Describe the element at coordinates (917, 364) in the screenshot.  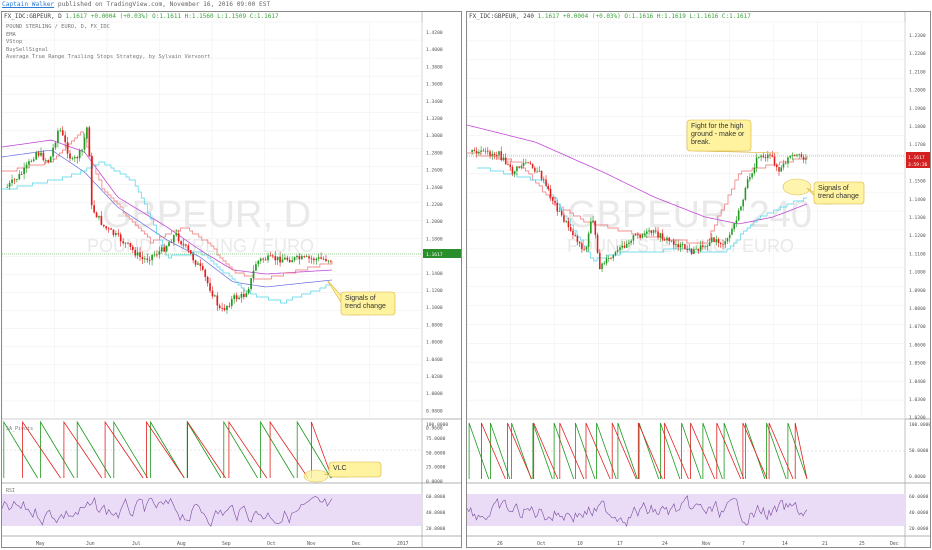
I see `price-tick-label: 1.0500` at that location.